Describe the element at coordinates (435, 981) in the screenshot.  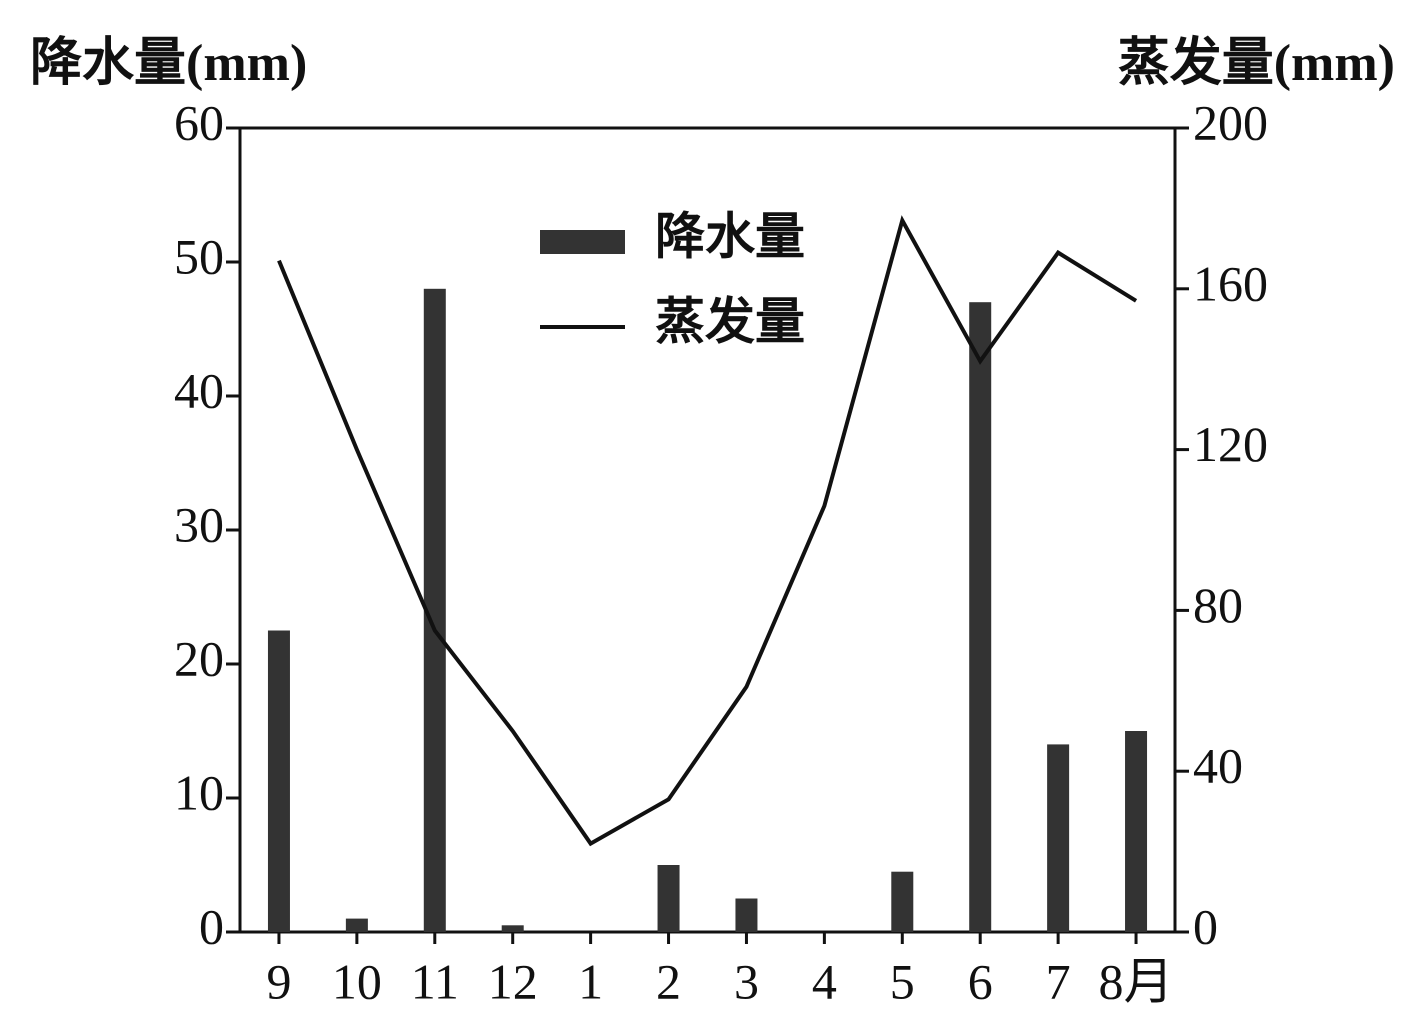
I see `x-tick-label: 11` at that location.